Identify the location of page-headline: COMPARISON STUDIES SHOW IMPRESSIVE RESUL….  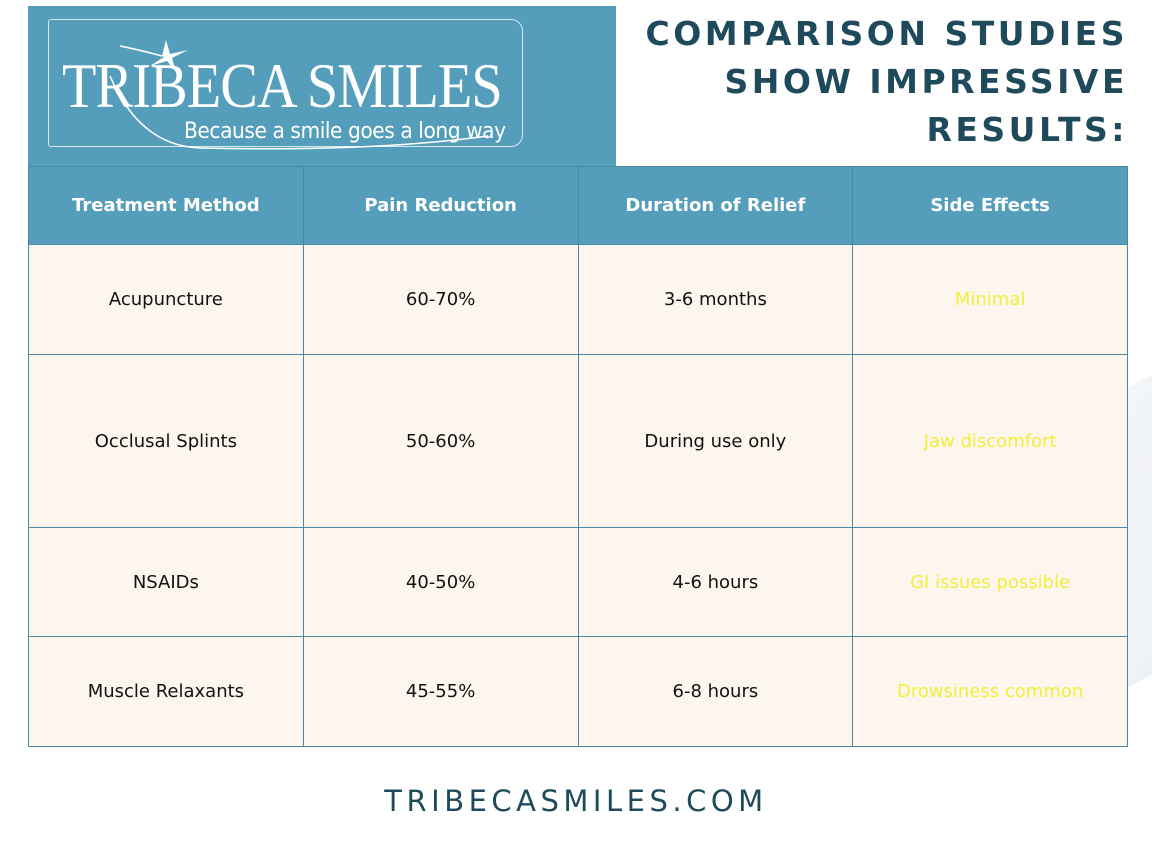
(878, 82).